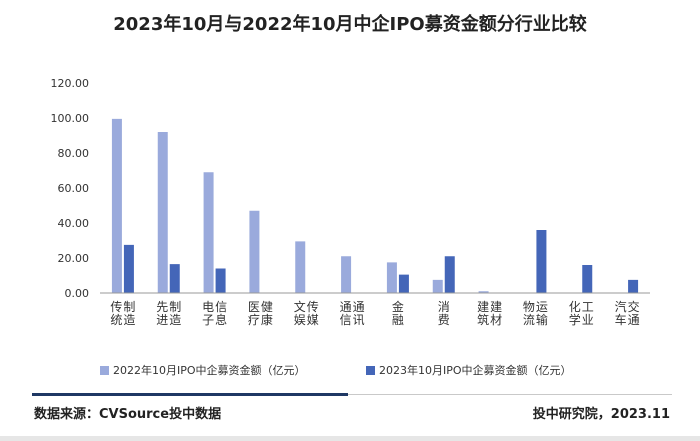 The height and width of the screenshot is (441, 700). What do you see at coordinates (74, 258) in the screenshot?
I see `y-tick-label: 20.00` at bounding box center [74, 258].